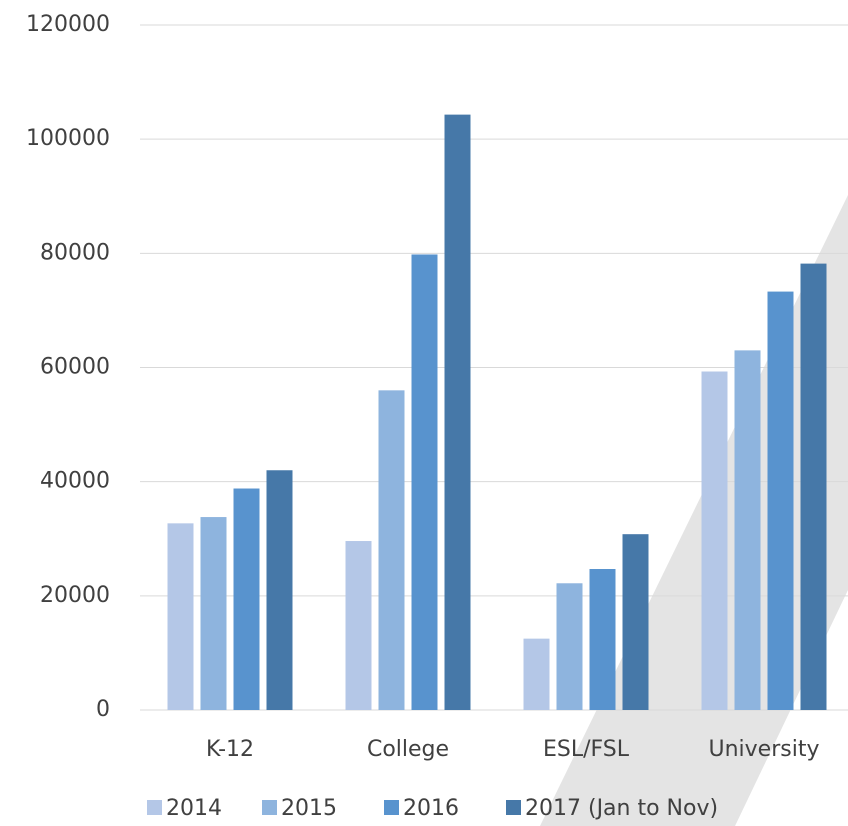 This screenshot has width=848, height=826. What do you see at coordinates (621, 808) in the screenshot?
I see `legend-label: 2017 (Jan to Nov)` at bounding box center [621, 808].